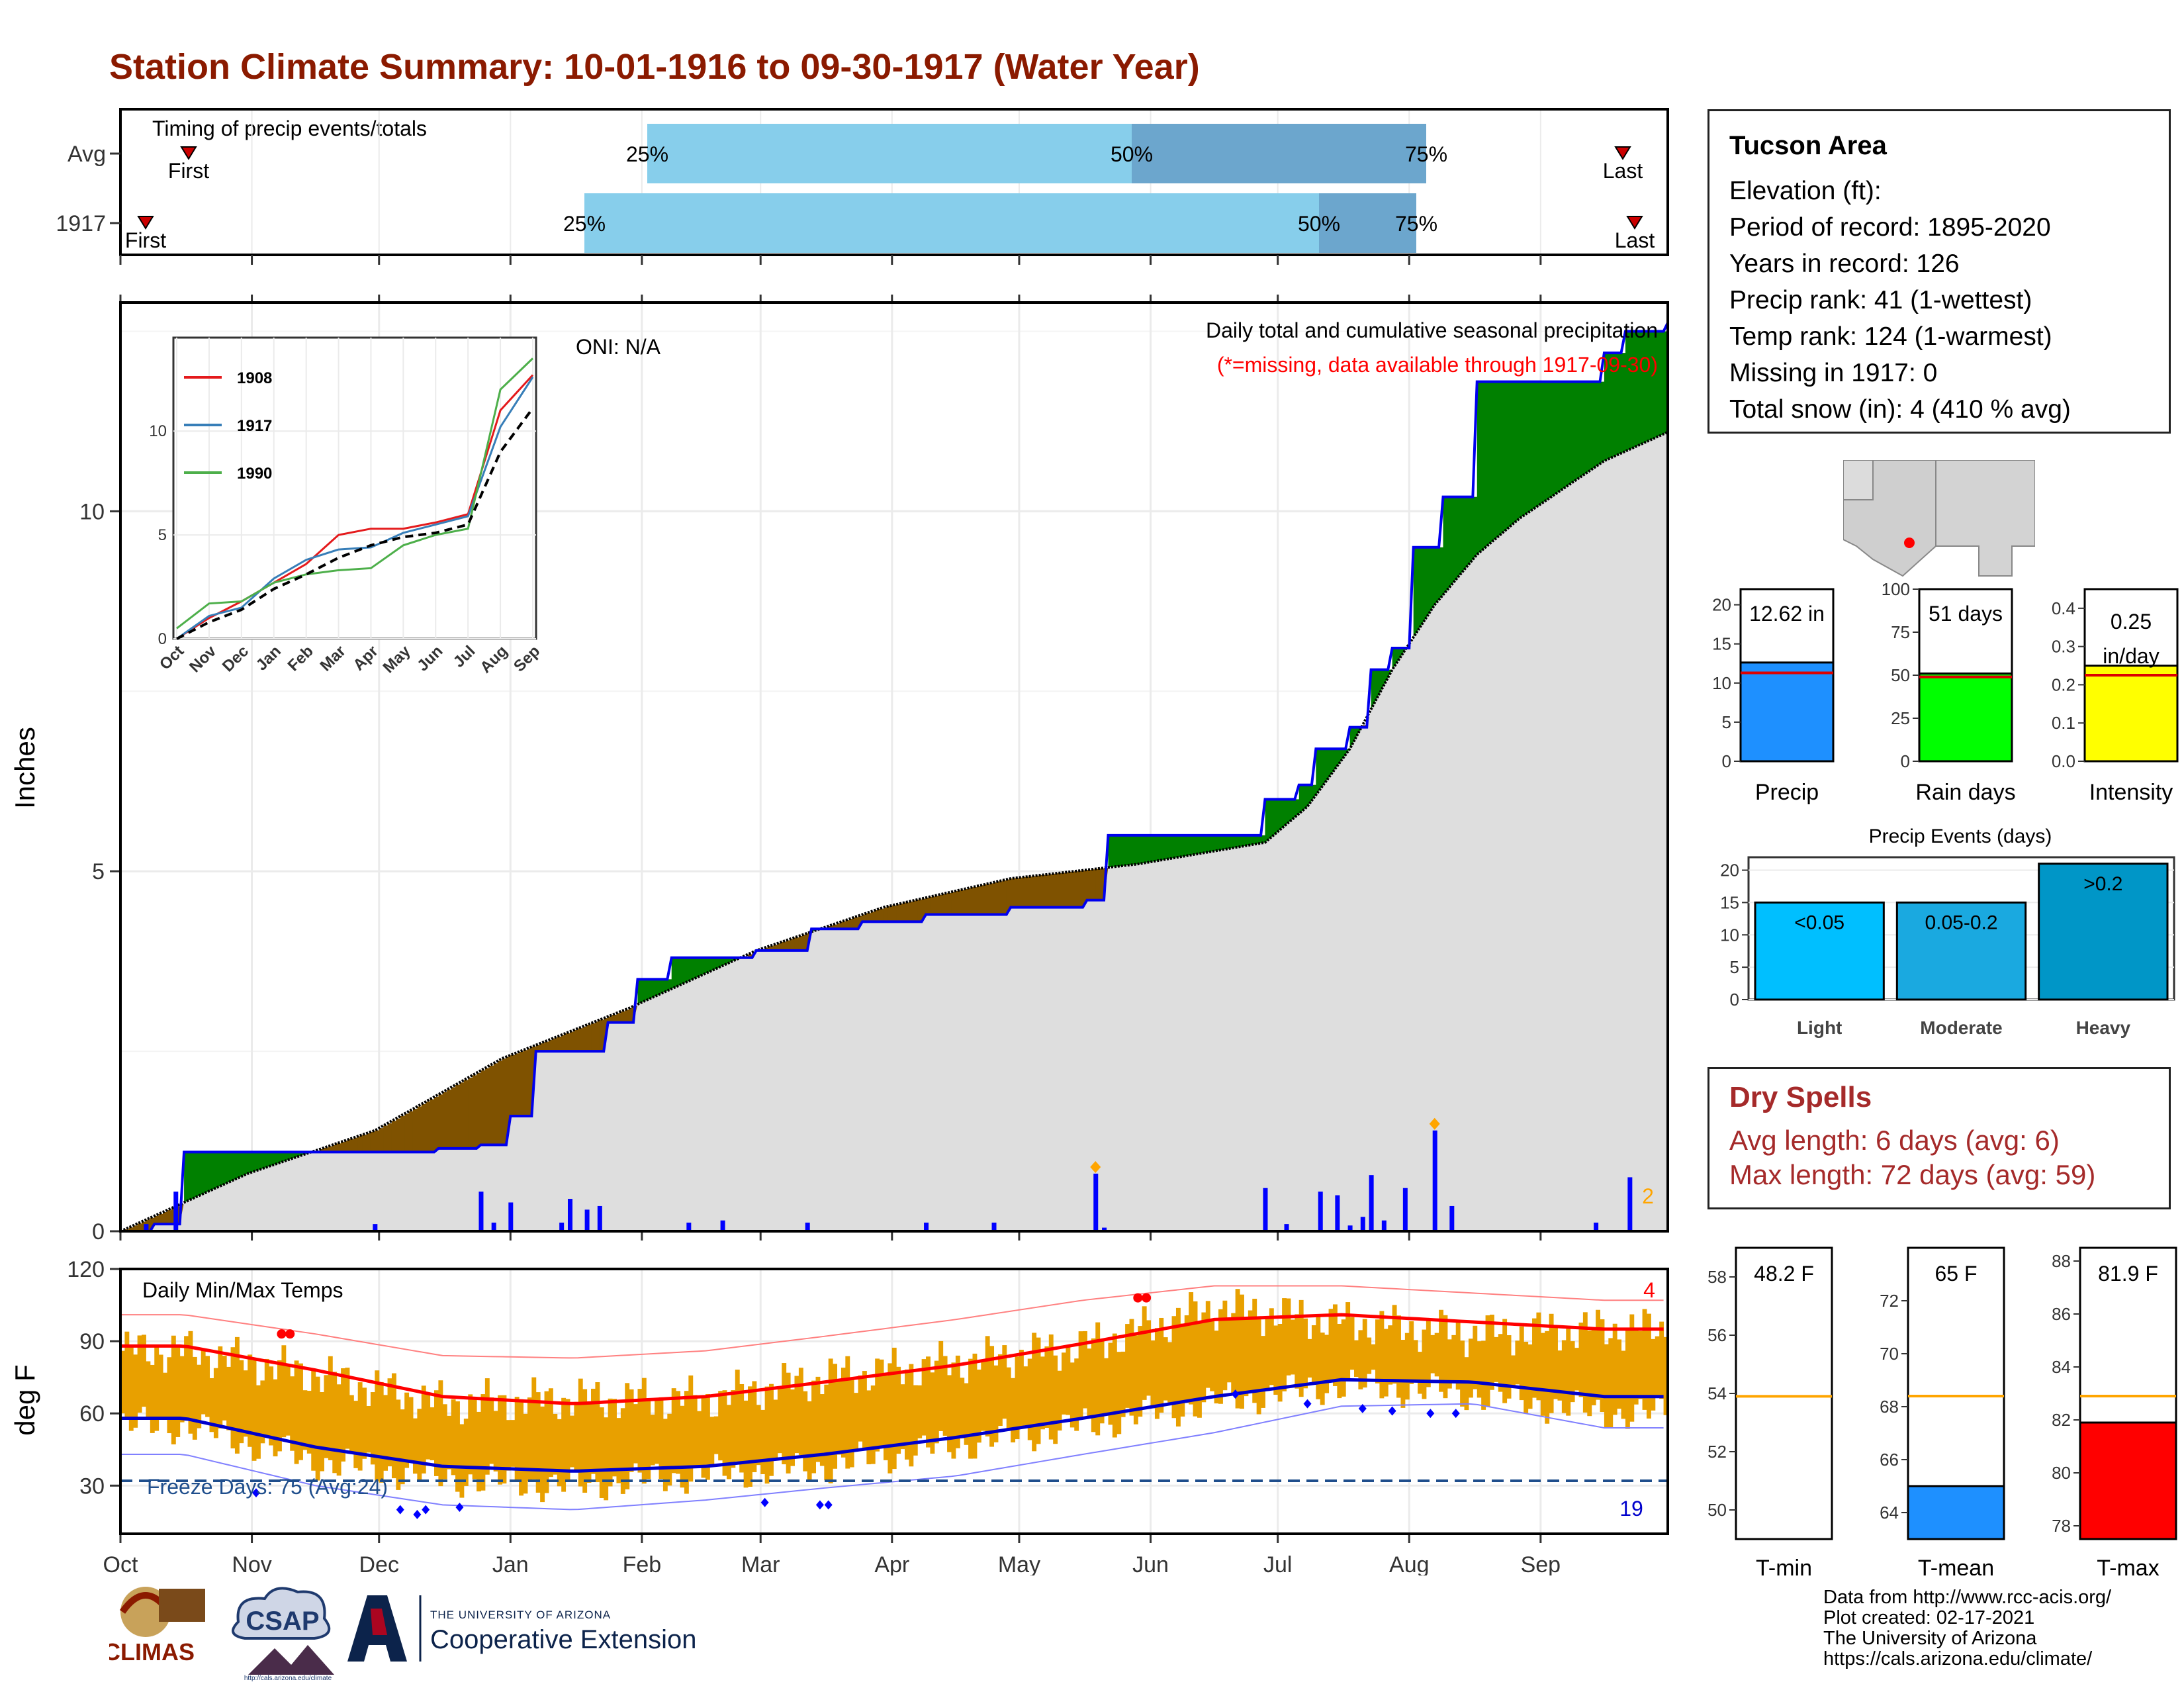  Describe the element at coordinates (1955, 1274) in the screenshot. I see `temp-summary-label: 65 F` at that location.